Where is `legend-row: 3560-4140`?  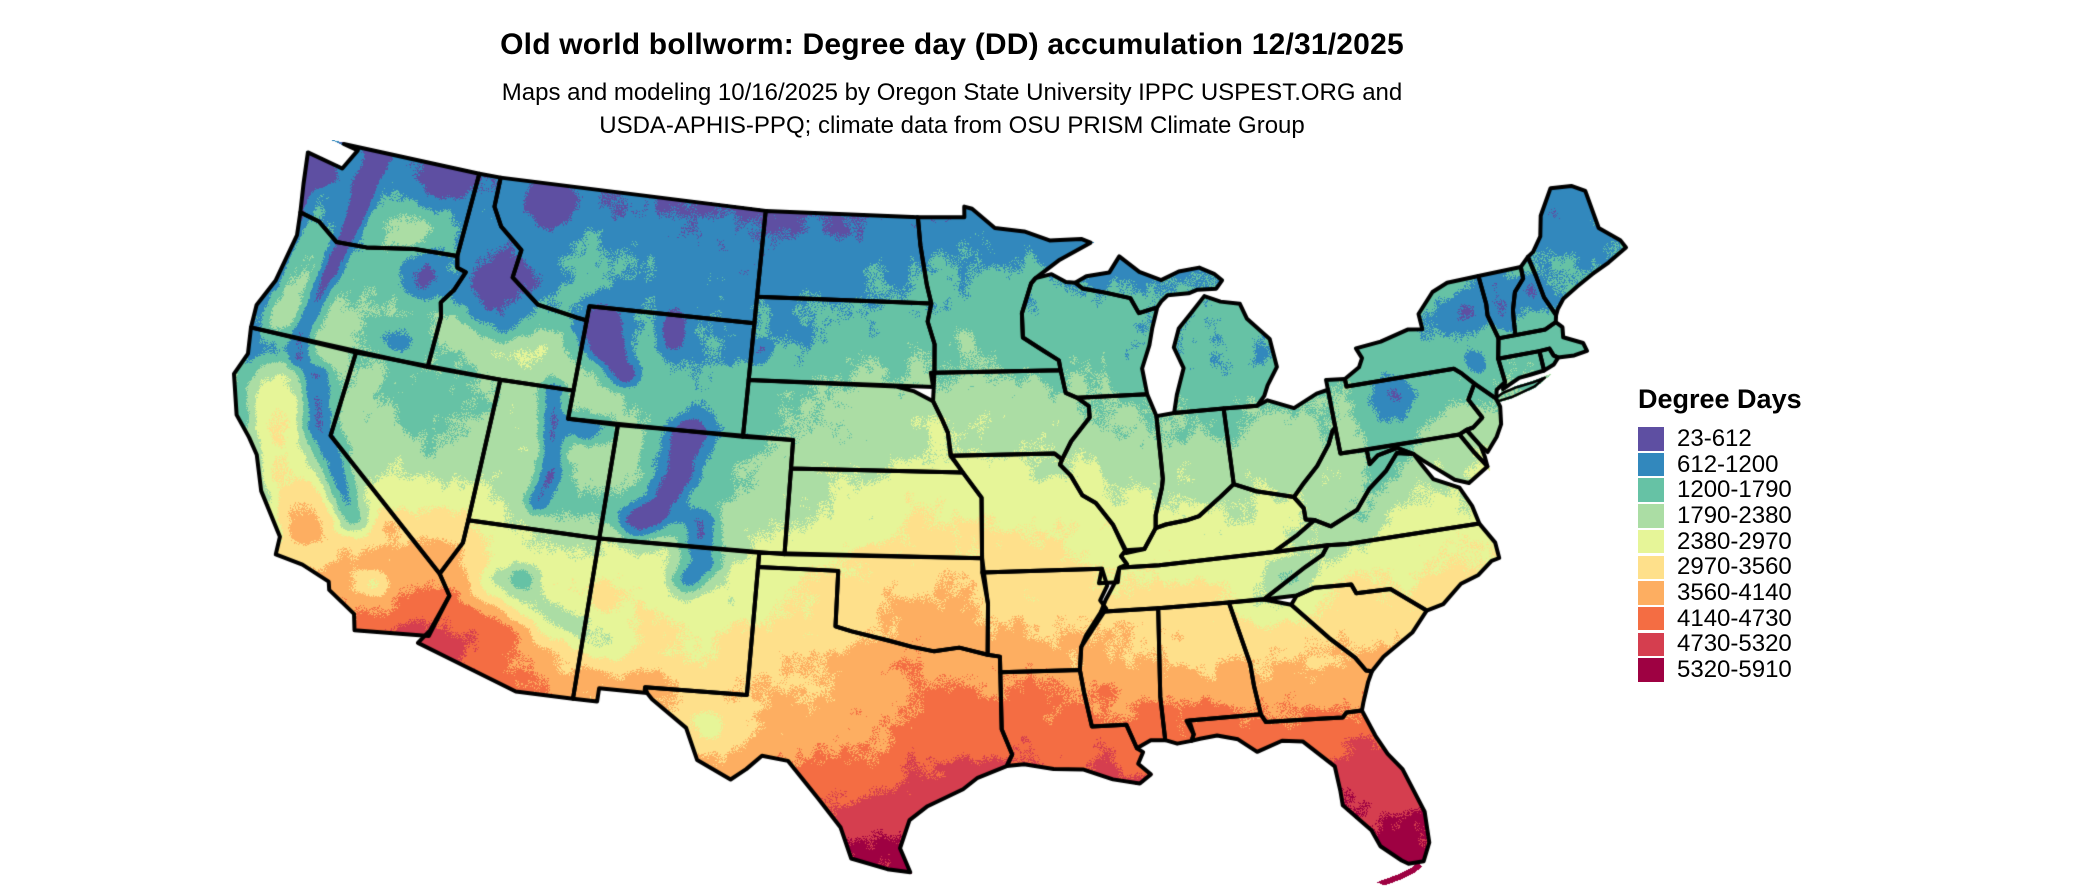
legend-row: 3560-4140 is located at coordinates (1720, 592).